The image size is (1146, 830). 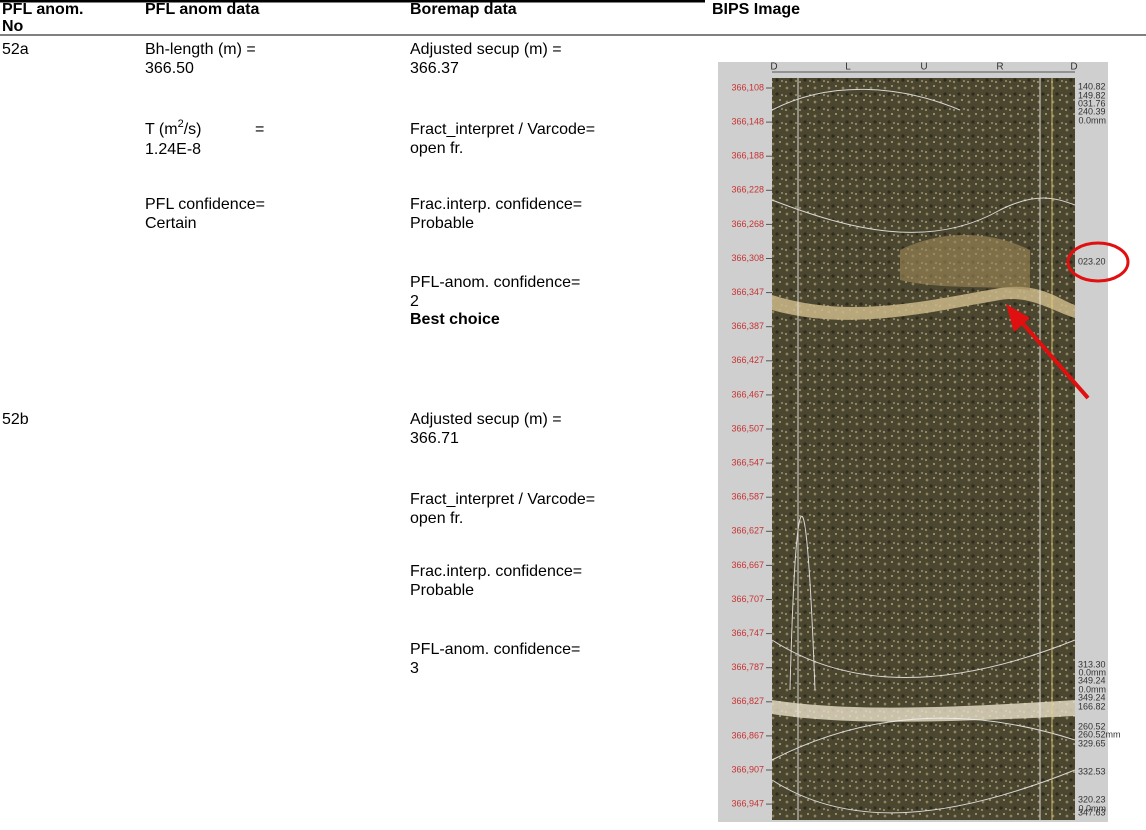 I want to click on field-value: 366.37, so click(x=434, y=68).